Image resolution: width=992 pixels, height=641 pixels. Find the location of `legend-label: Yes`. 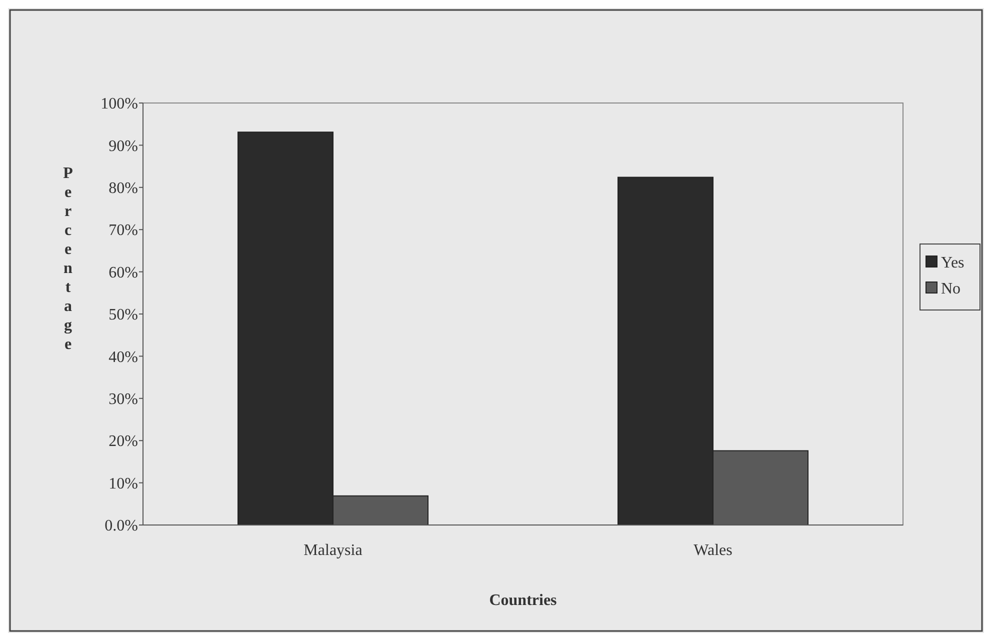

legend-label: Yes is located at coordinates (952, 263).